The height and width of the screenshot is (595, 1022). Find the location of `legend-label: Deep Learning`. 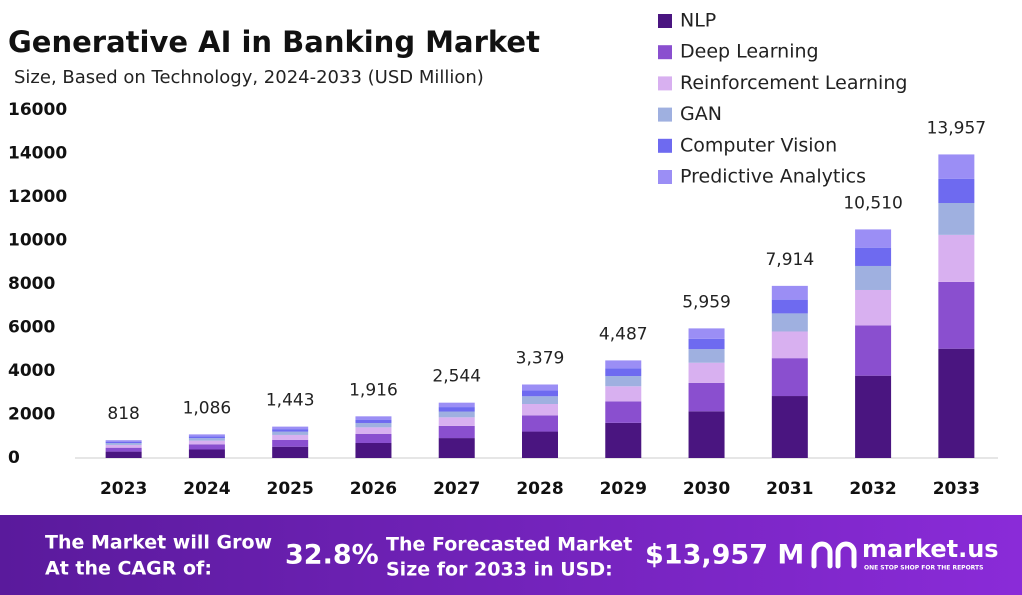

legend-label: Deep Learning is located at coordinates (749, 52).